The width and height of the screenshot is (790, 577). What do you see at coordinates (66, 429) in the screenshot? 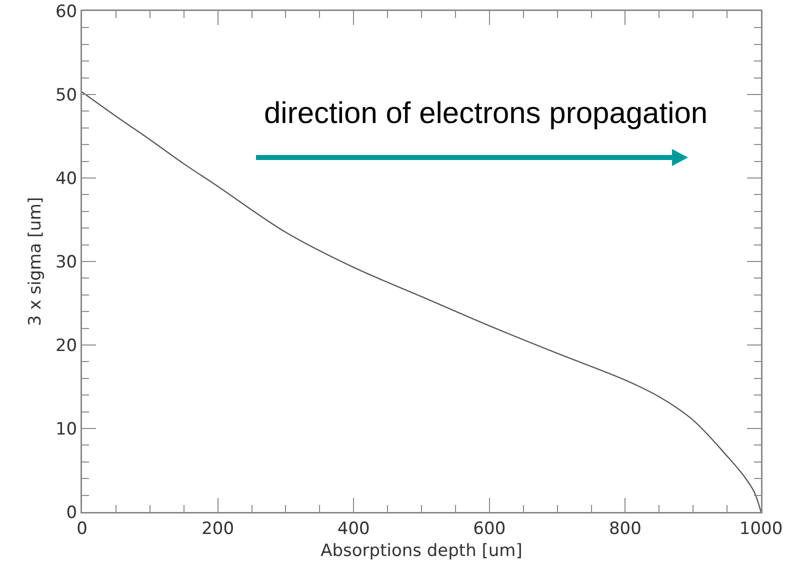
I see `y-tick-label: 10` at bounding box center [66, 429].